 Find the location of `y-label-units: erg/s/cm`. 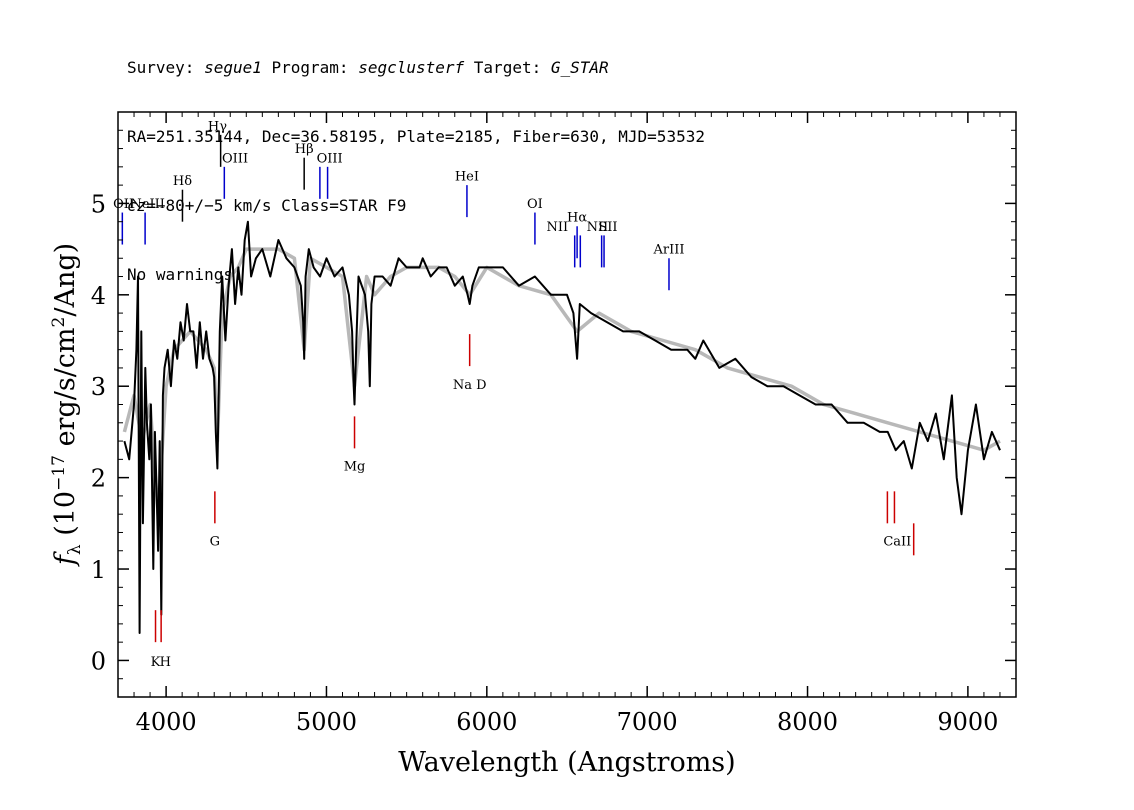

y-label-units: erg/s/cm is located at coordinates (65, 391).